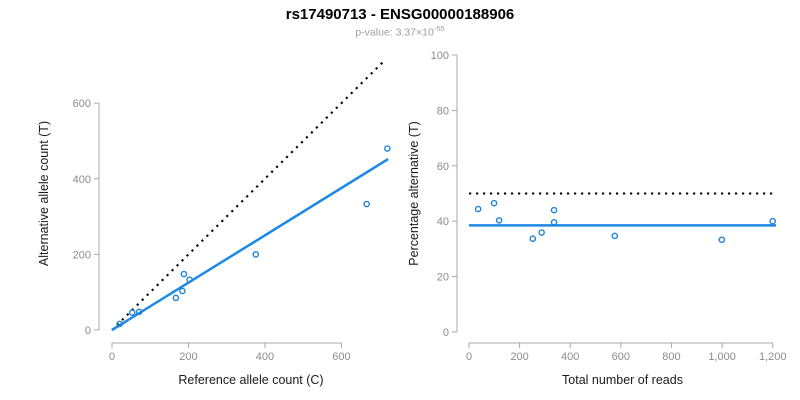  I want to click on percentage-vs-reads-y-axis-title: Percentage alternative (T), so click(414, 193).